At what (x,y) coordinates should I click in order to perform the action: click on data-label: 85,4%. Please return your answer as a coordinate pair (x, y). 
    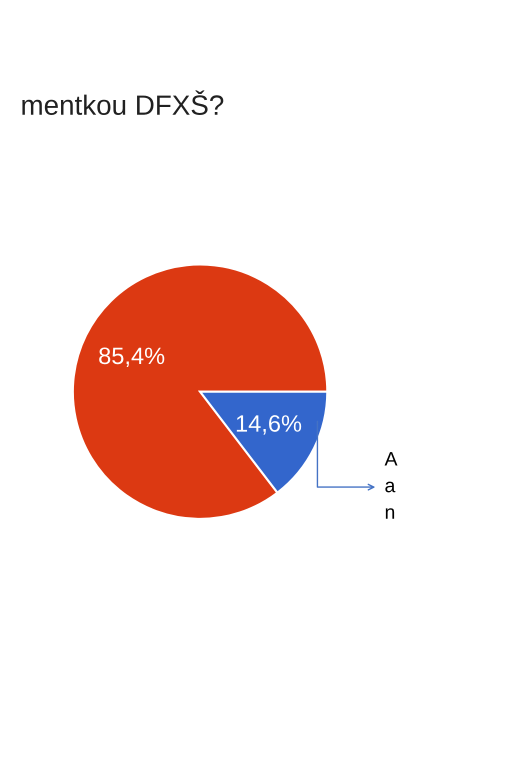
    Looking at the image, I should click on (131, 358).